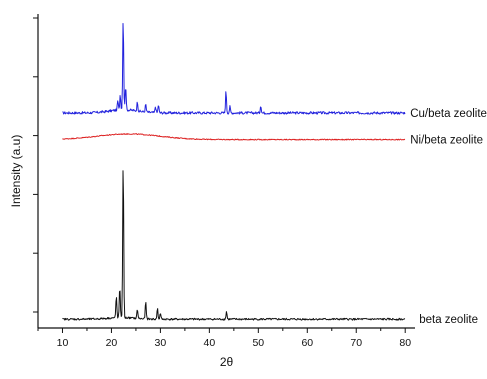 Image resolution: width=487 pixels, height=379 pixels. What do you see at coordinates (161, 343) in the screenshot?
I see `x-tick-label: 30` at bounding box center [161, 343].